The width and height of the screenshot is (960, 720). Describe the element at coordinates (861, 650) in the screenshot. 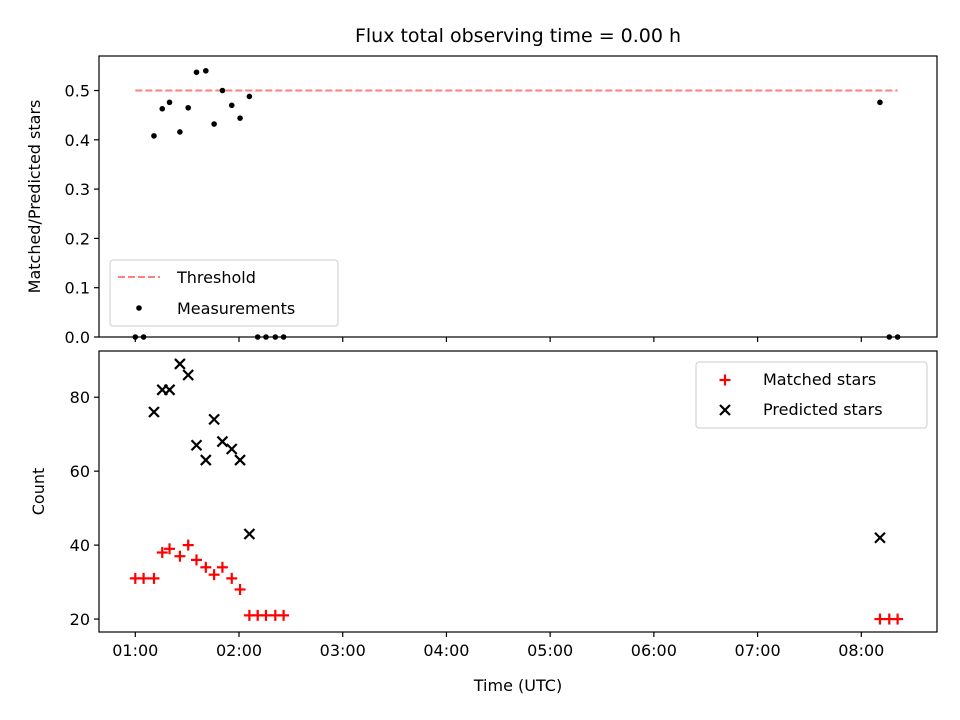

I see `x-tick-label: 08:00` at that location.